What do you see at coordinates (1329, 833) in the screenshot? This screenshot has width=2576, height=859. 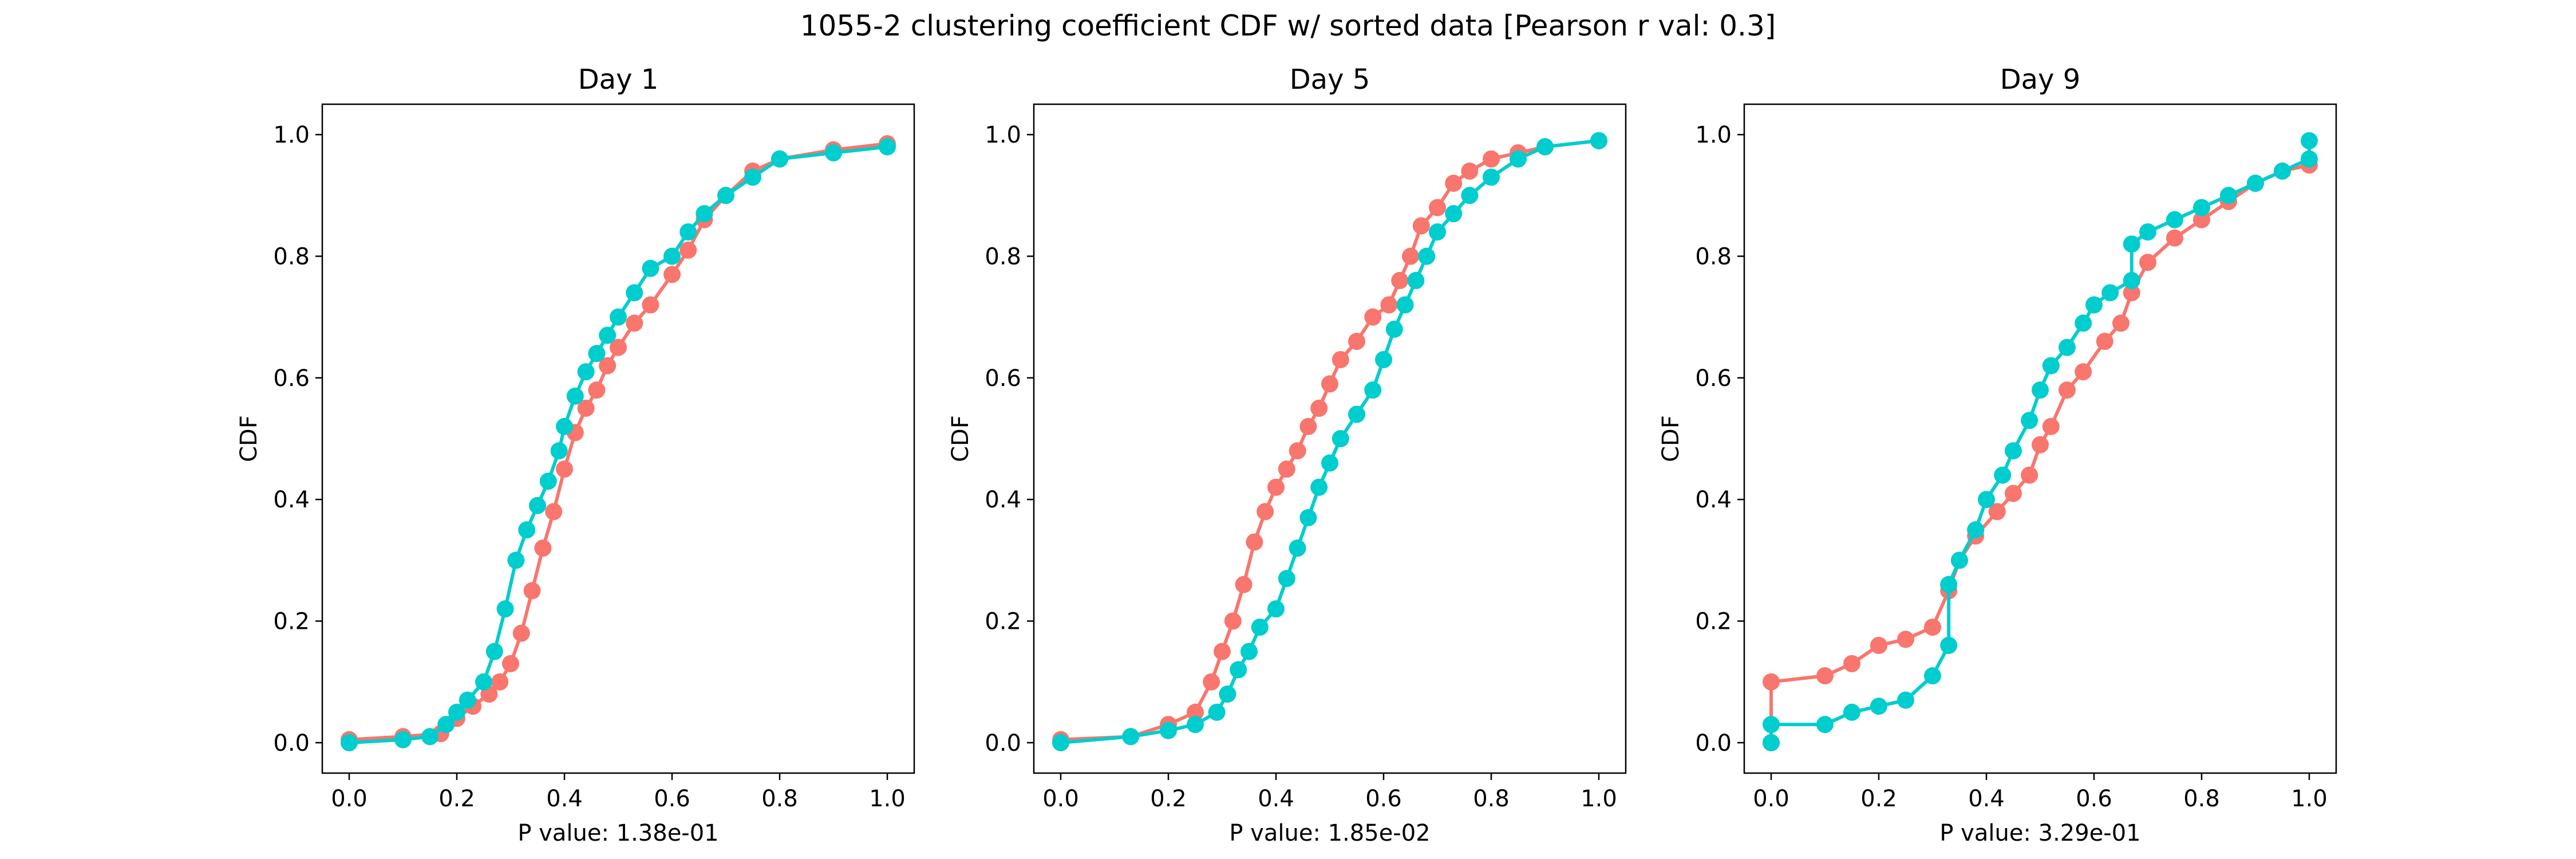 I see `x-axis-label: P value: 1.85e-02` at bounding box center [1329, 833].